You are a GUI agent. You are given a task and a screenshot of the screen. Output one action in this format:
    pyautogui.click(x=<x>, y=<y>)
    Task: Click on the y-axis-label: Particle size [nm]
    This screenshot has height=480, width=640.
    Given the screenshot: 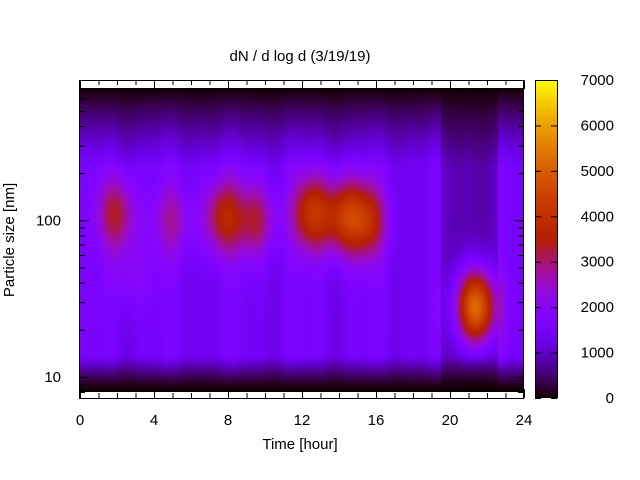 What is the action you would take?
    pyautogui.click(x=9, y=240)
    